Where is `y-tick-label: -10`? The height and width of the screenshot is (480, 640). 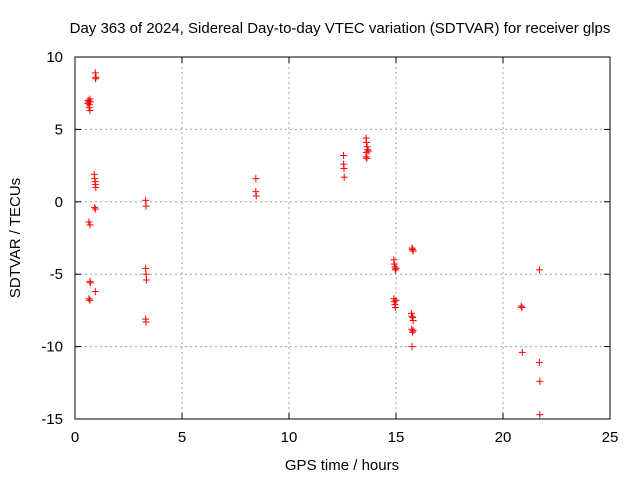
y-tick-label: -10 is located at coordinates (52, 347).